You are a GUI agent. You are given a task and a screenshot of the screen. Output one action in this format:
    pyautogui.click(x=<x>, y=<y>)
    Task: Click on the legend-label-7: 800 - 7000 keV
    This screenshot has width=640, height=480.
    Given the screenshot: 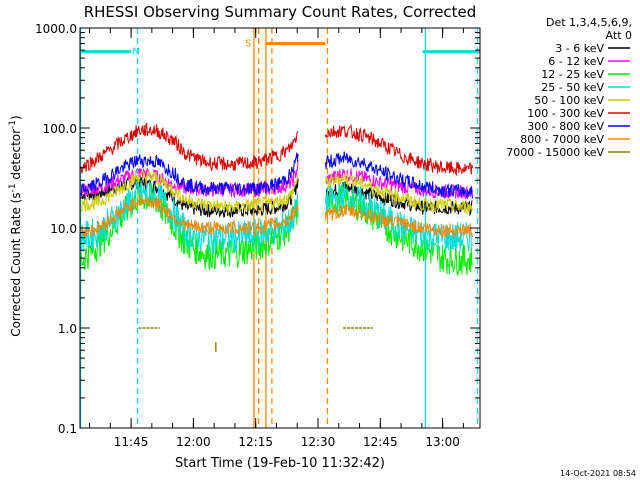 What is the action you would take?
    pyautogui.click(x=562, y=139)
    